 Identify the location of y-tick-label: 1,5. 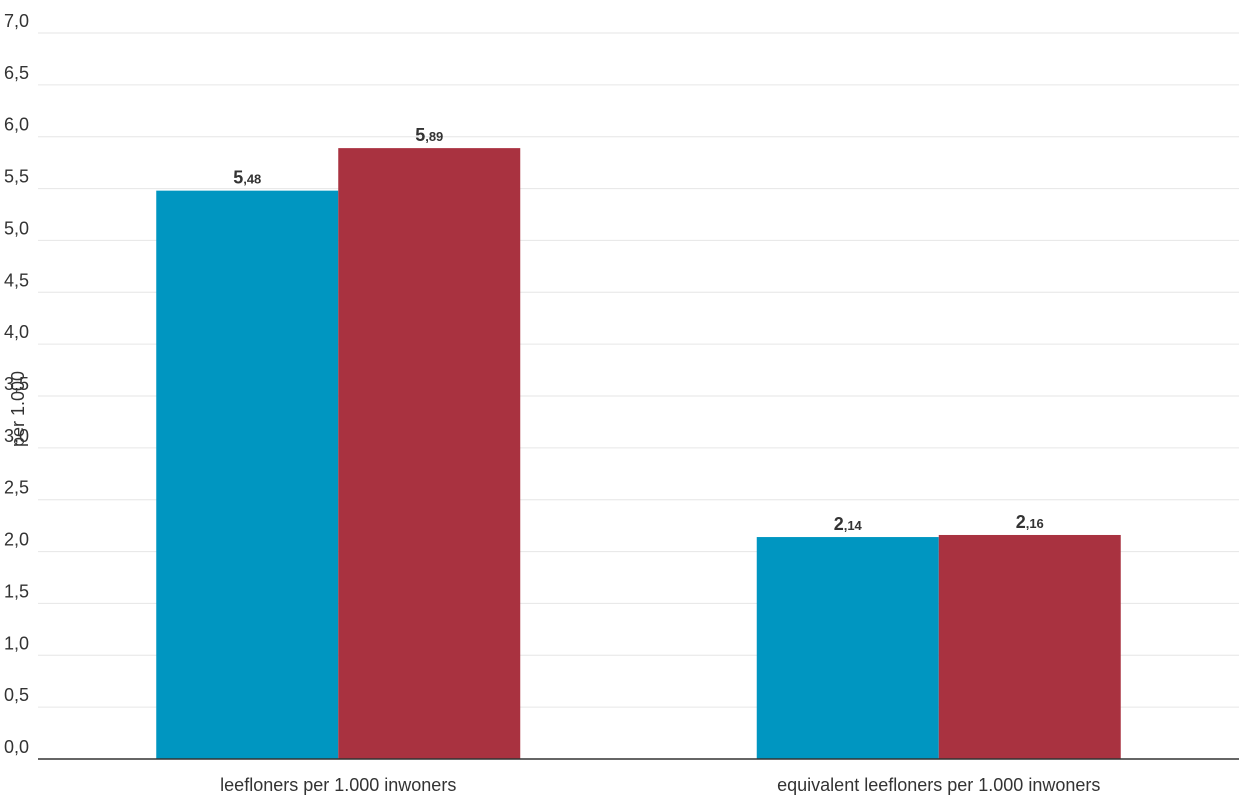
(16, 591).